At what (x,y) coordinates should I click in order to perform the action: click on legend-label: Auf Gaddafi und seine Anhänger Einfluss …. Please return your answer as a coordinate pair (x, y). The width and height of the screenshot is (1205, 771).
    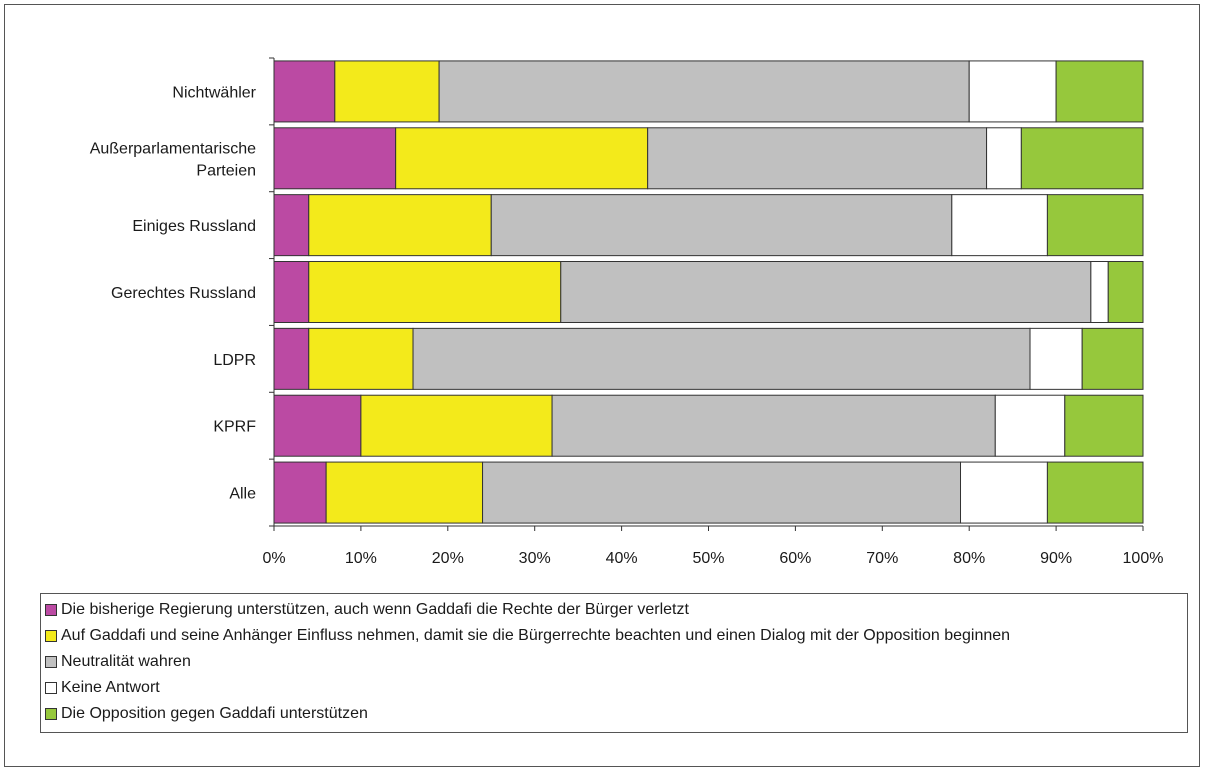
    Looking at the image, I should click on (536, 635).